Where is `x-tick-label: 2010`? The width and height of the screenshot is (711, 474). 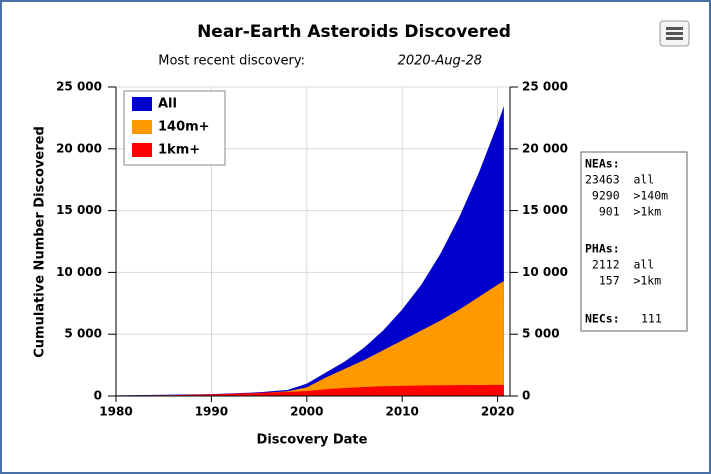 x-tick-label: 2010 is located at coordinates (401, 412).